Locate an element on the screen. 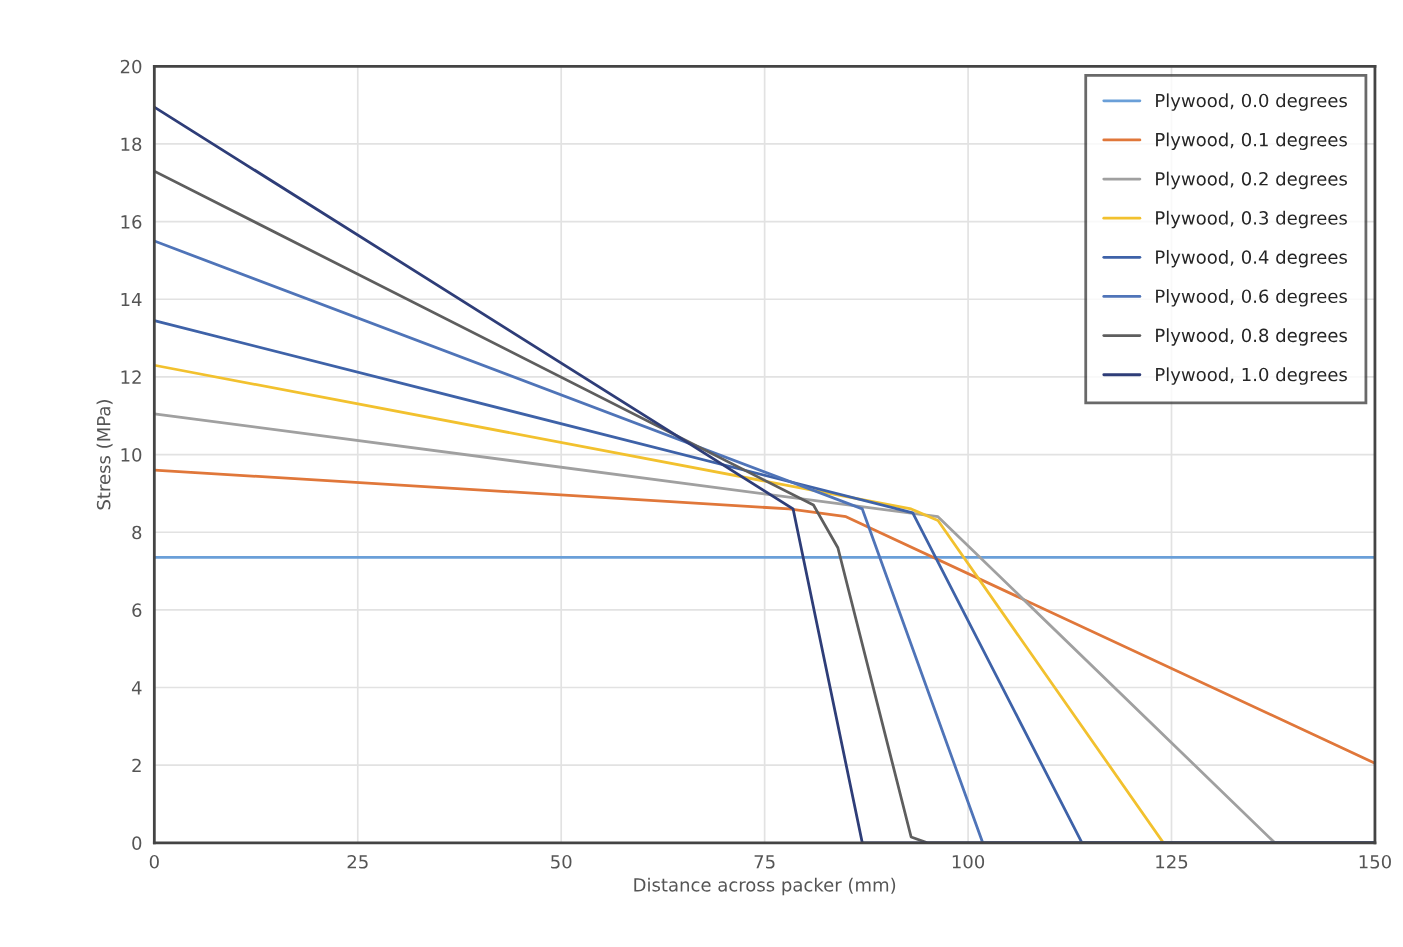 This screenshot has height=947, width=1403. legend-label: Plywood, 0.0 degrees is located at coordinates (1251, 102).